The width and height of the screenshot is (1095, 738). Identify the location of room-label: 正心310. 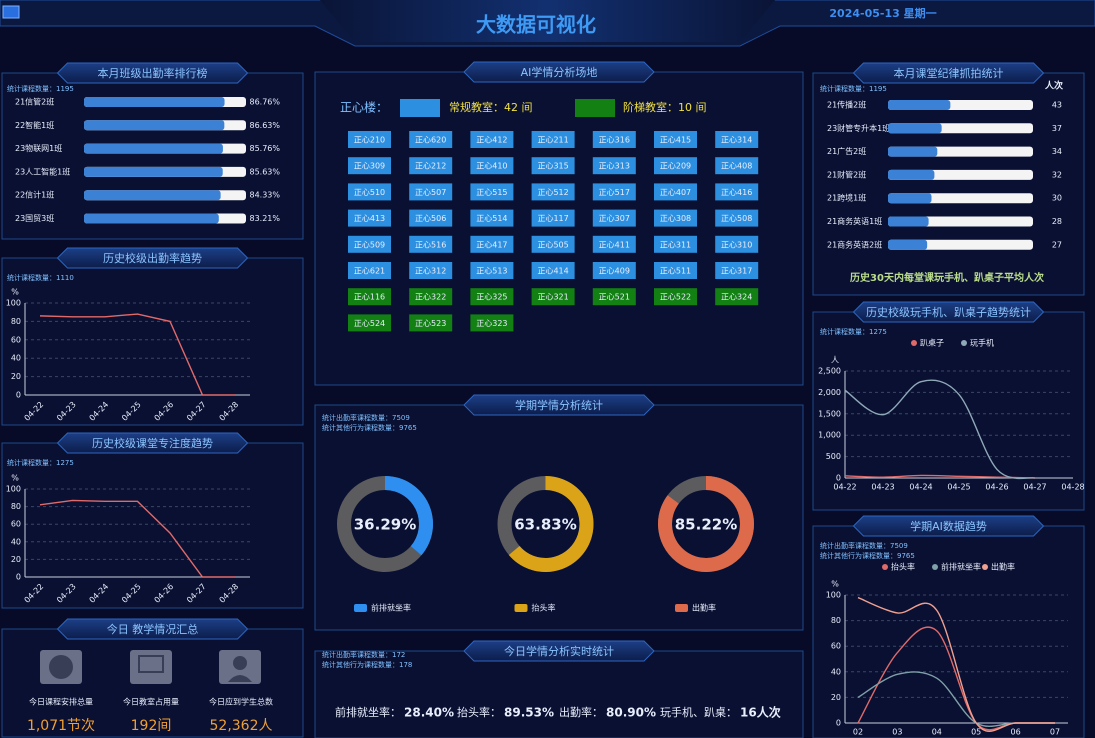
(736, 244).